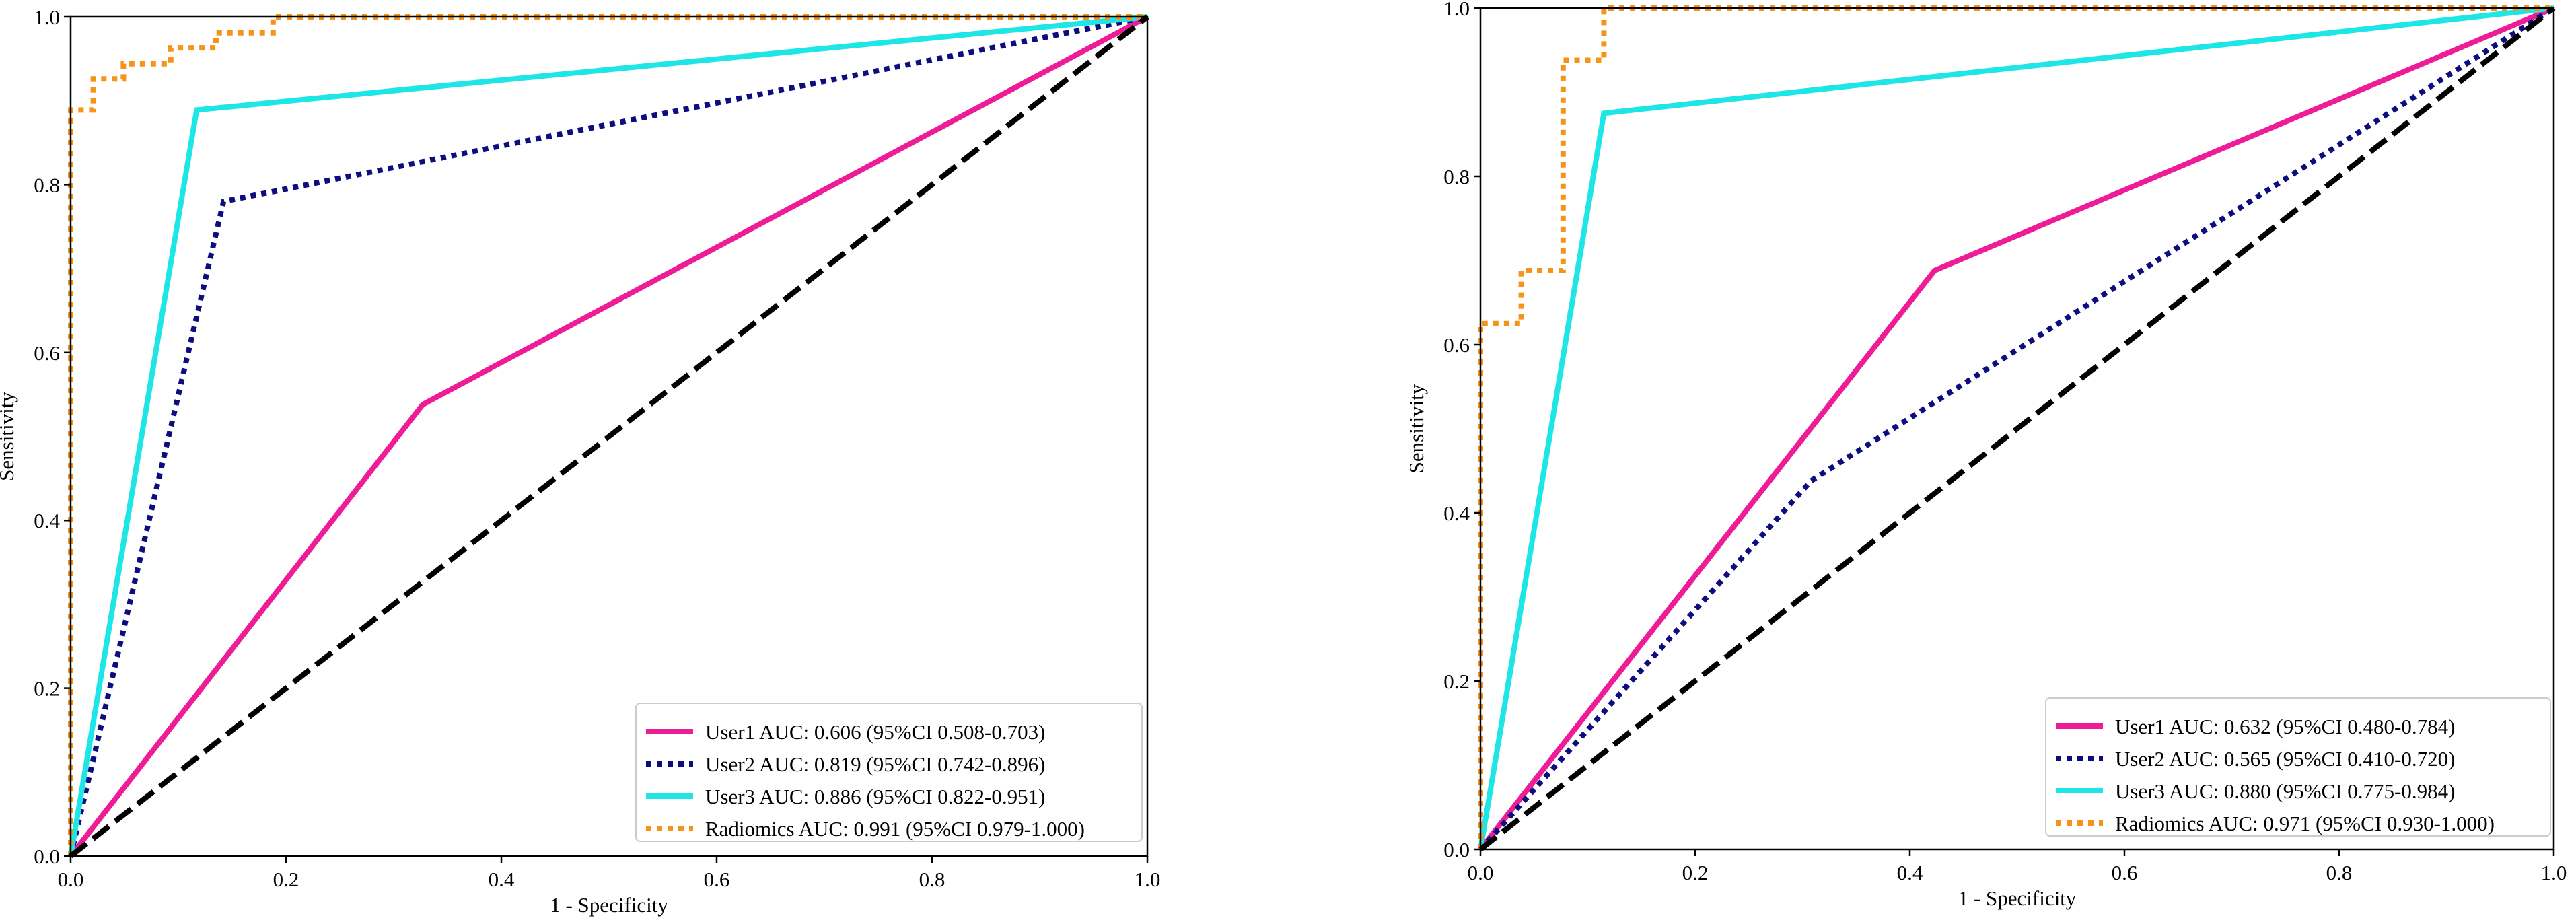  What do you see at coordinates (2305, 823) in the screenshot?
I see `legend-entry-label: Radiomics AUC: 0.971 (95%CI 0.930-1.000)` at bounding box center [2305, 823].